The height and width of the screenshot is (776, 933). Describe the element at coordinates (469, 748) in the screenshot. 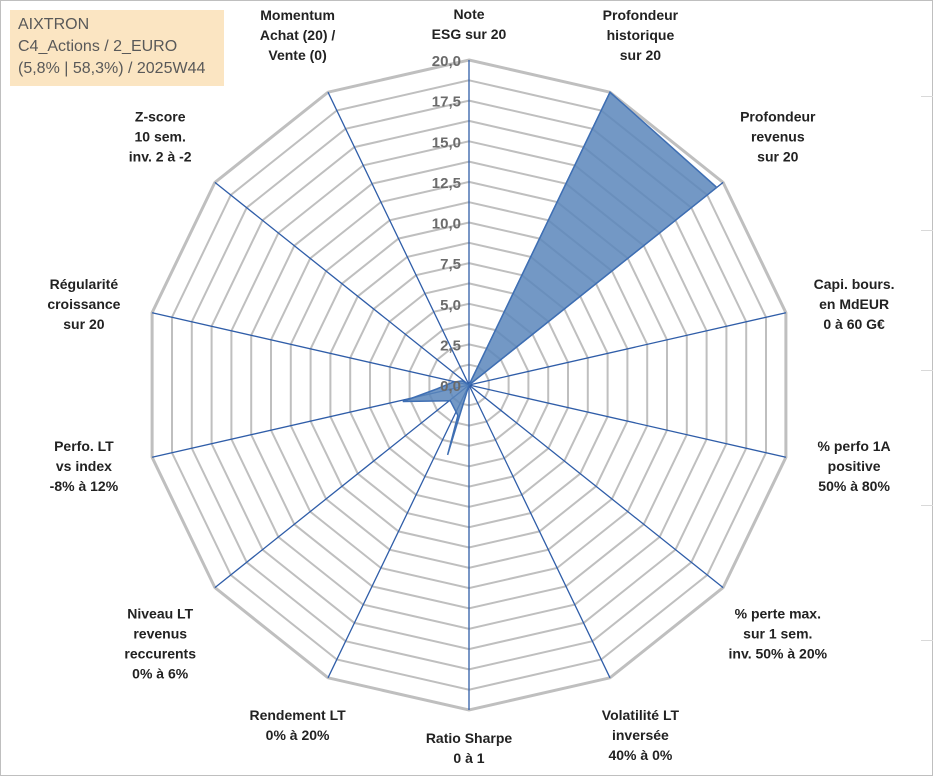

I see `axis-label: Ratio Sharpe 0 à 1` at that location.